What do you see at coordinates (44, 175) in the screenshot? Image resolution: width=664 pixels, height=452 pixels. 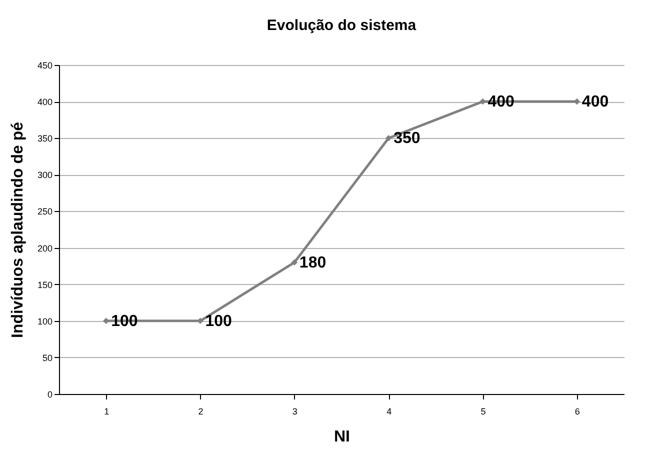 I see `y-tick-label: 300` at bounding box center [44, 175].